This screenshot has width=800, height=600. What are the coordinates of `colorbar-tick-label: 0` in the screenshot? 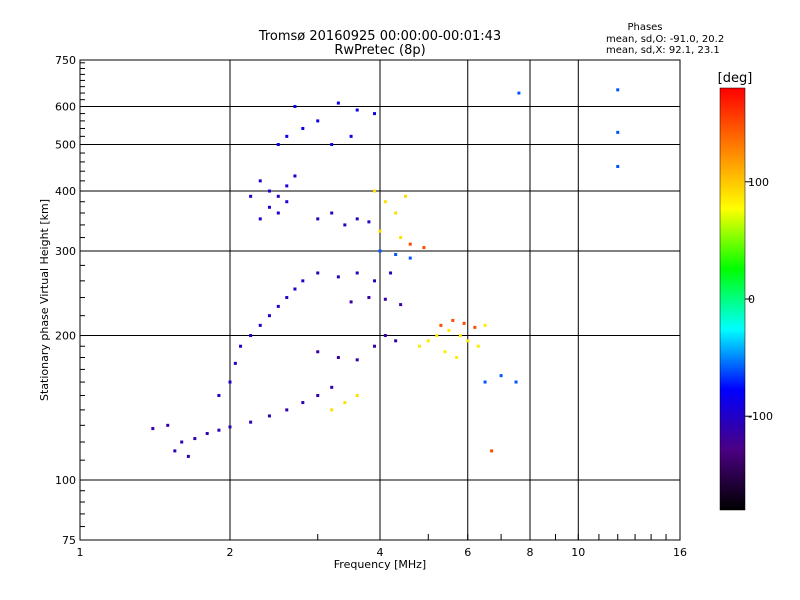 It's located at (751, 299).